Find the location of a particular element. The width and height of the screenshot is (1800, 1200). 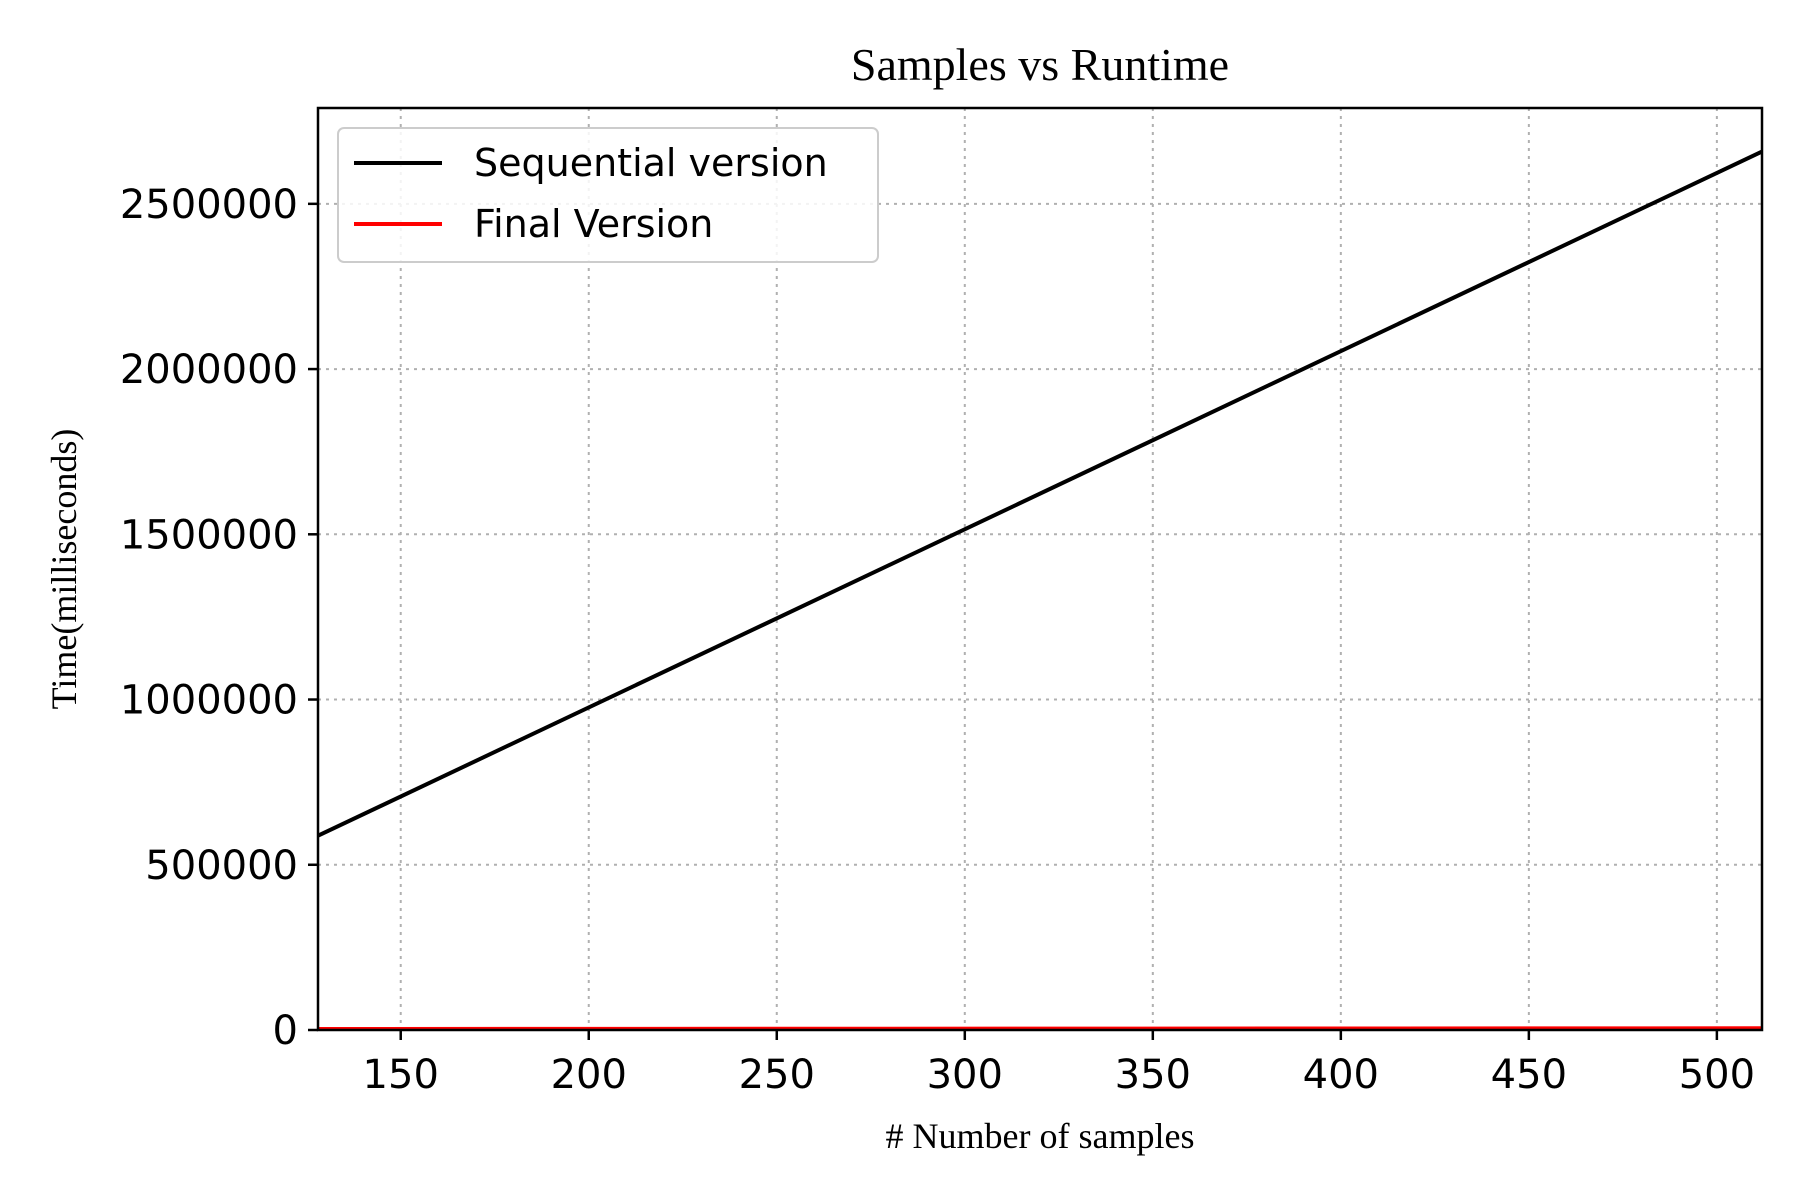

x-tick-label: 300 is located at coordinates (965, 1075).